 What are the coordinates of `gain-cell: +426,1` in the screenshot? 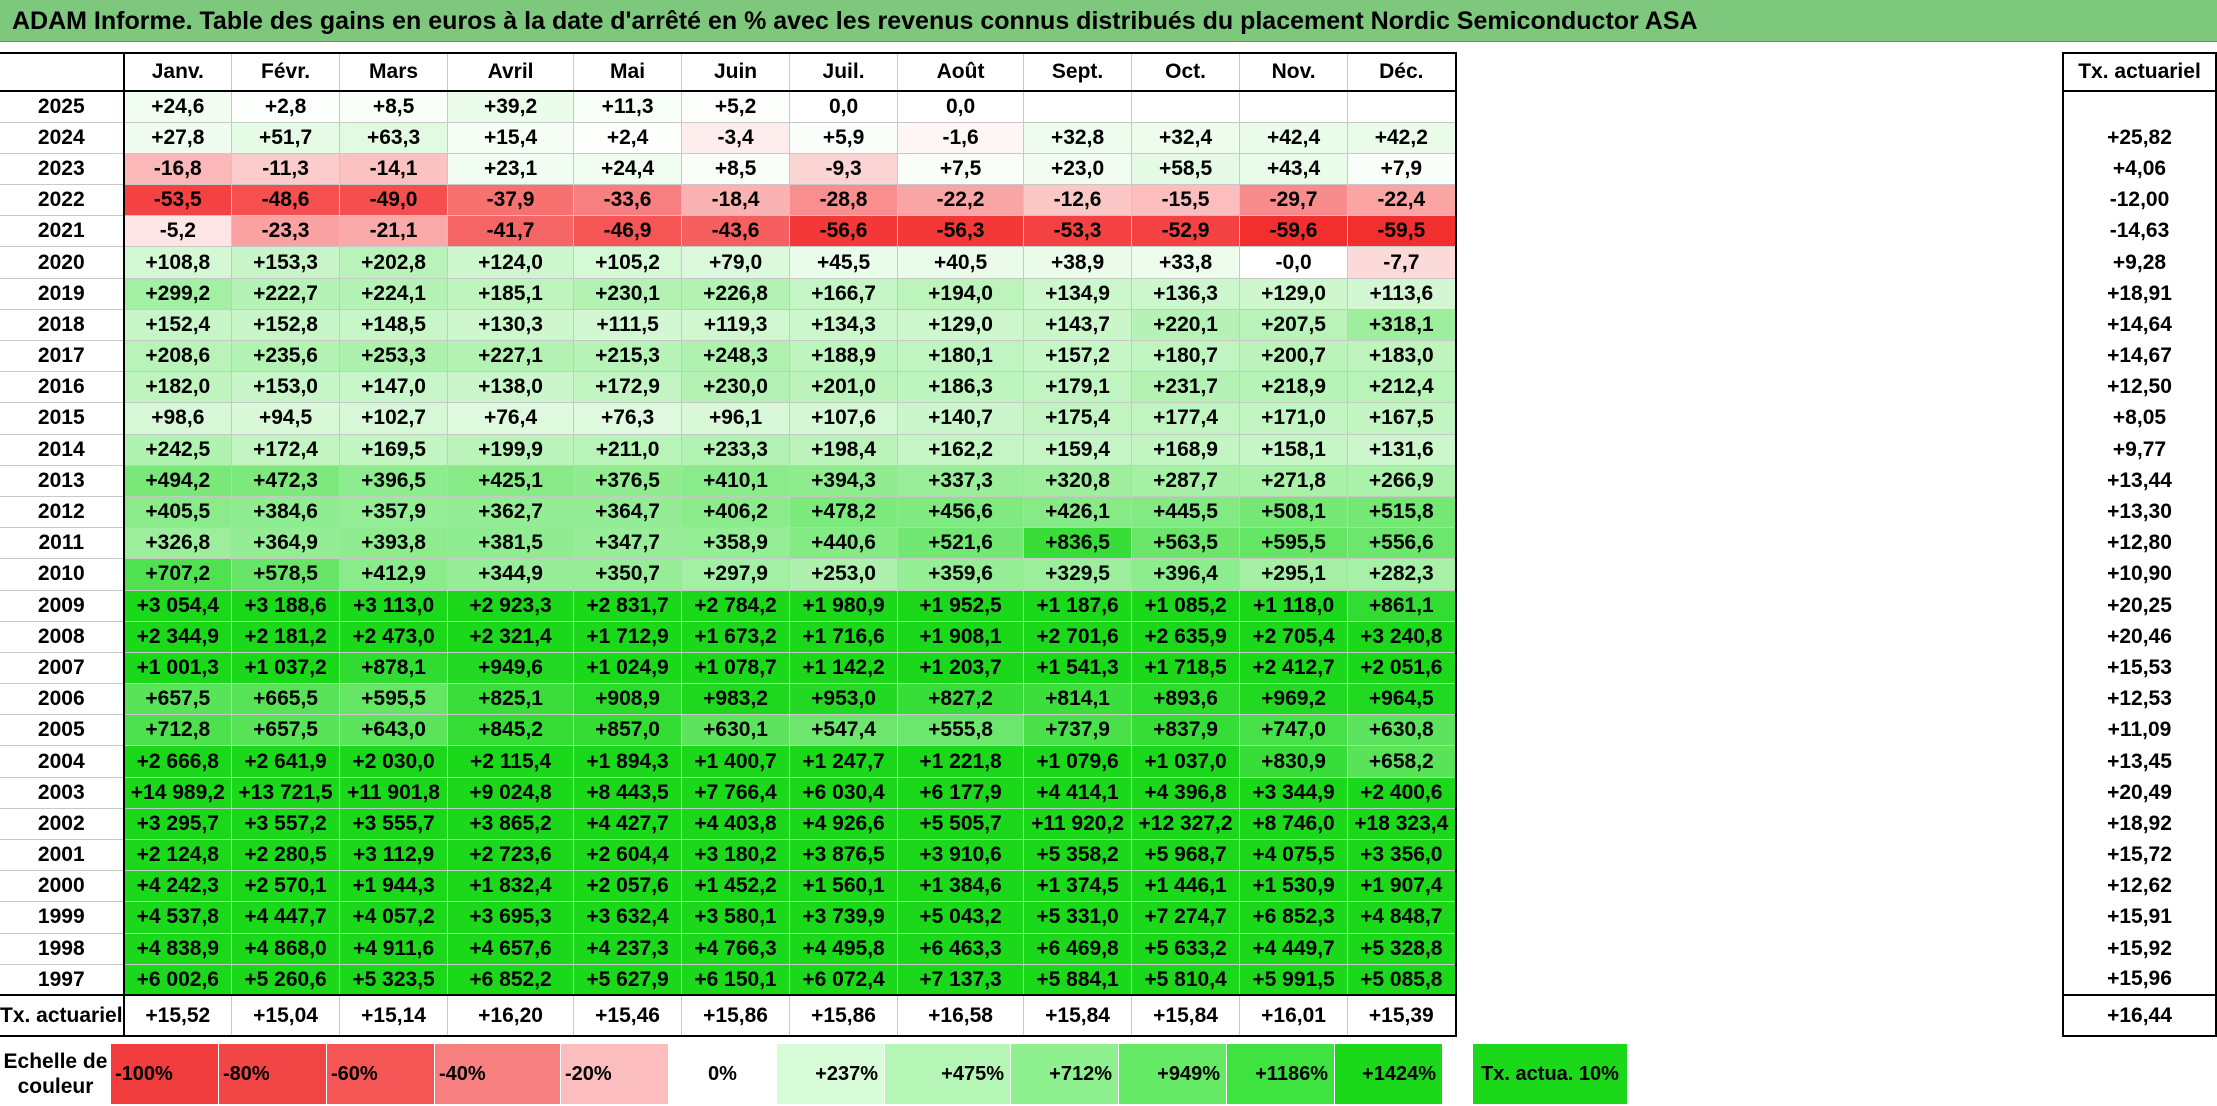 It's located at (1078, 512).